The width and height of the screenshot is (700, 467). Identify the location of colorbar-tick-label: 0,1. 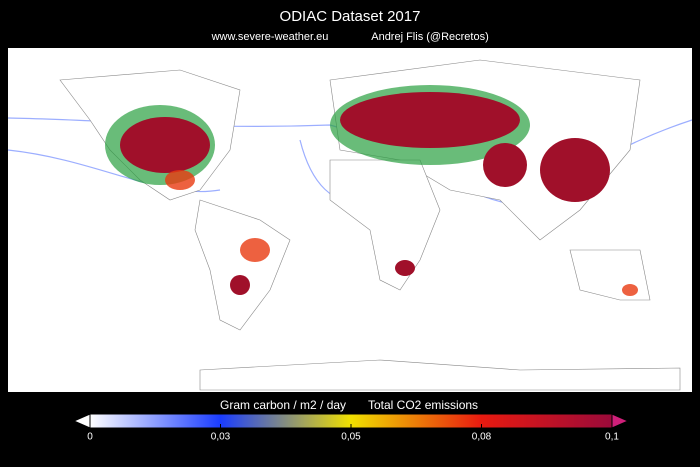
(612, 437).